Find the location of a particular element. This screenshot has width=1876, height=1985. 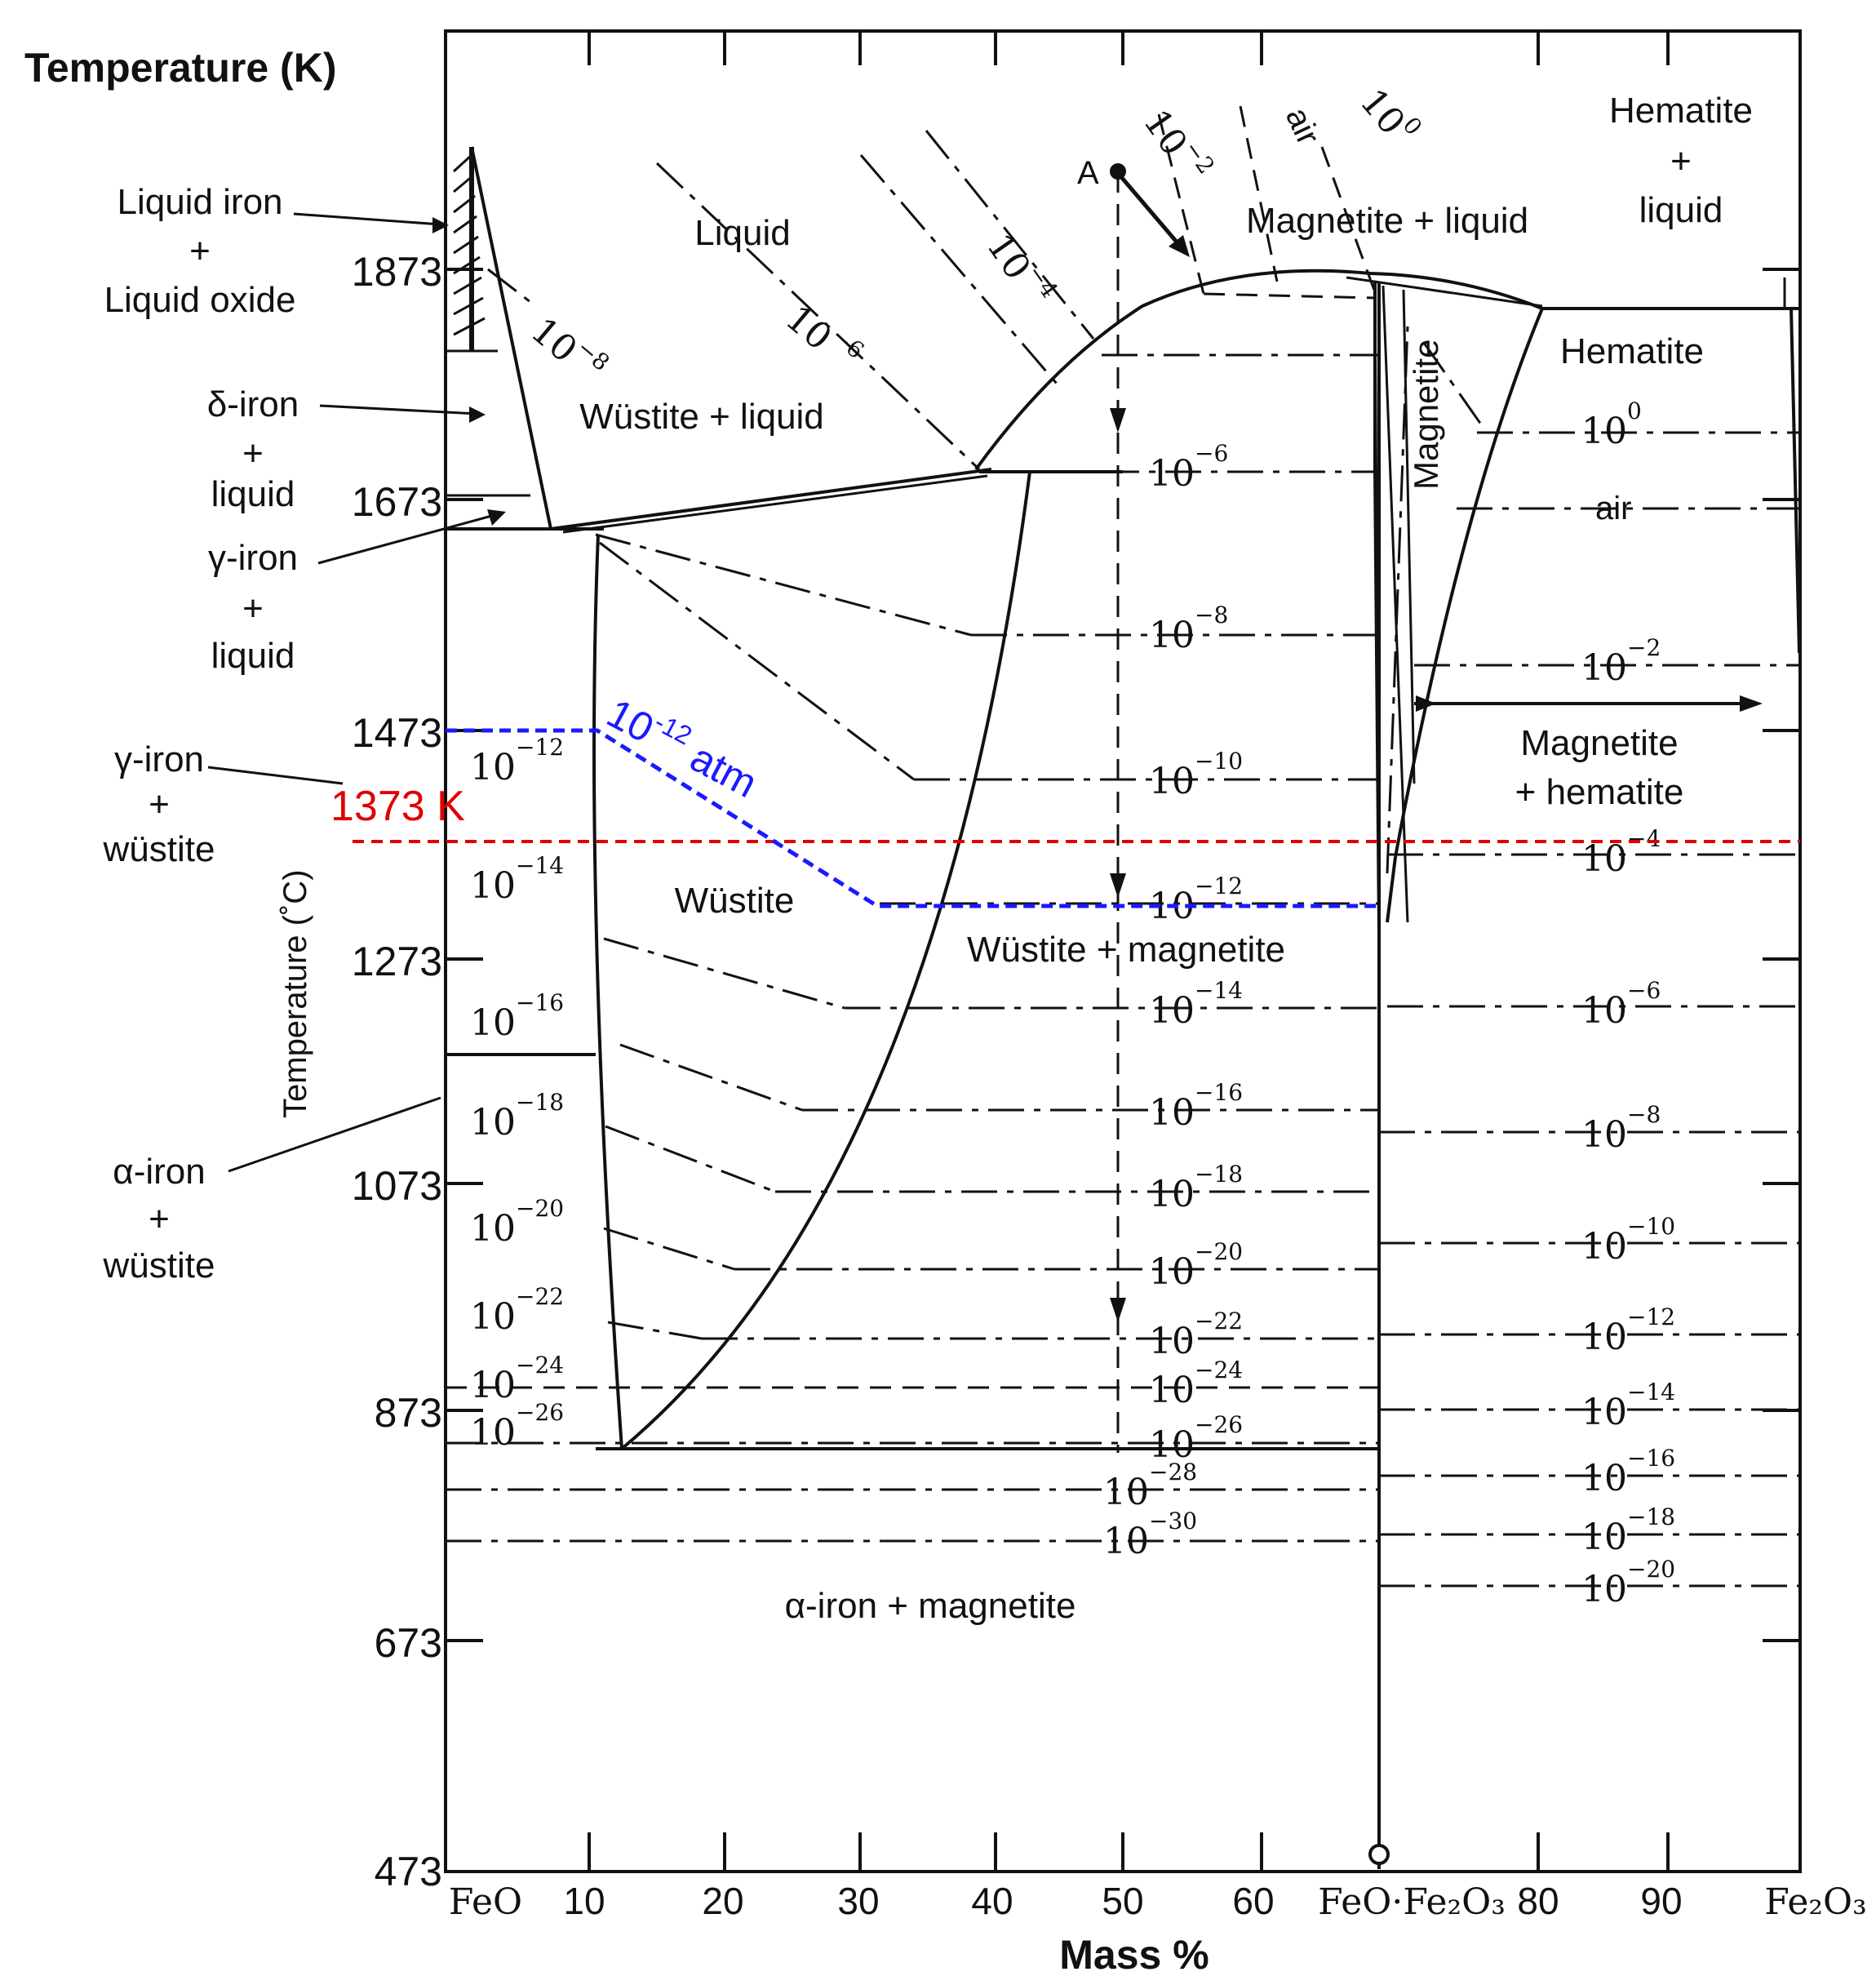

label-delta-iron: δ-iron is located at coordinates (253, 404).